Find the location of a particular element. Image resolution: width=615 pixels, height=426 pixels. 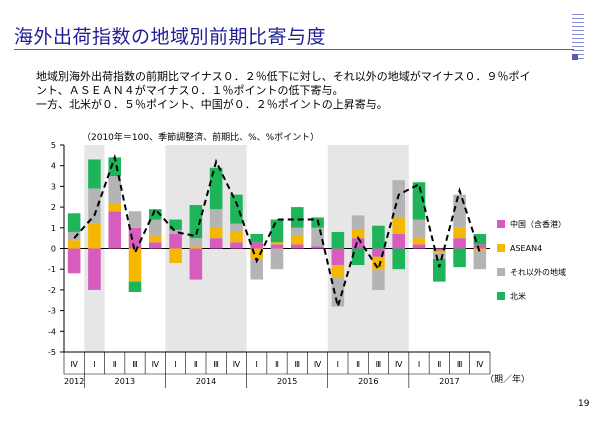

year-label: 2017 is located at coordinates (449, 381).